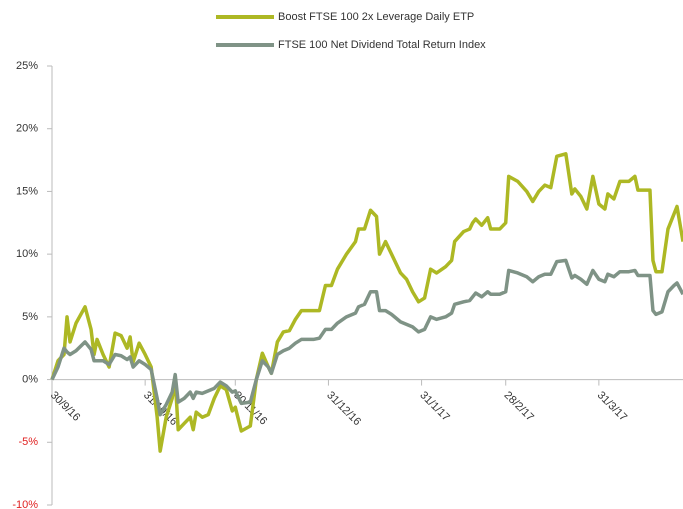 This screenshot has width=683, height=509. I want to click on x-tick-label: 31/1/17, so click(434, 406).